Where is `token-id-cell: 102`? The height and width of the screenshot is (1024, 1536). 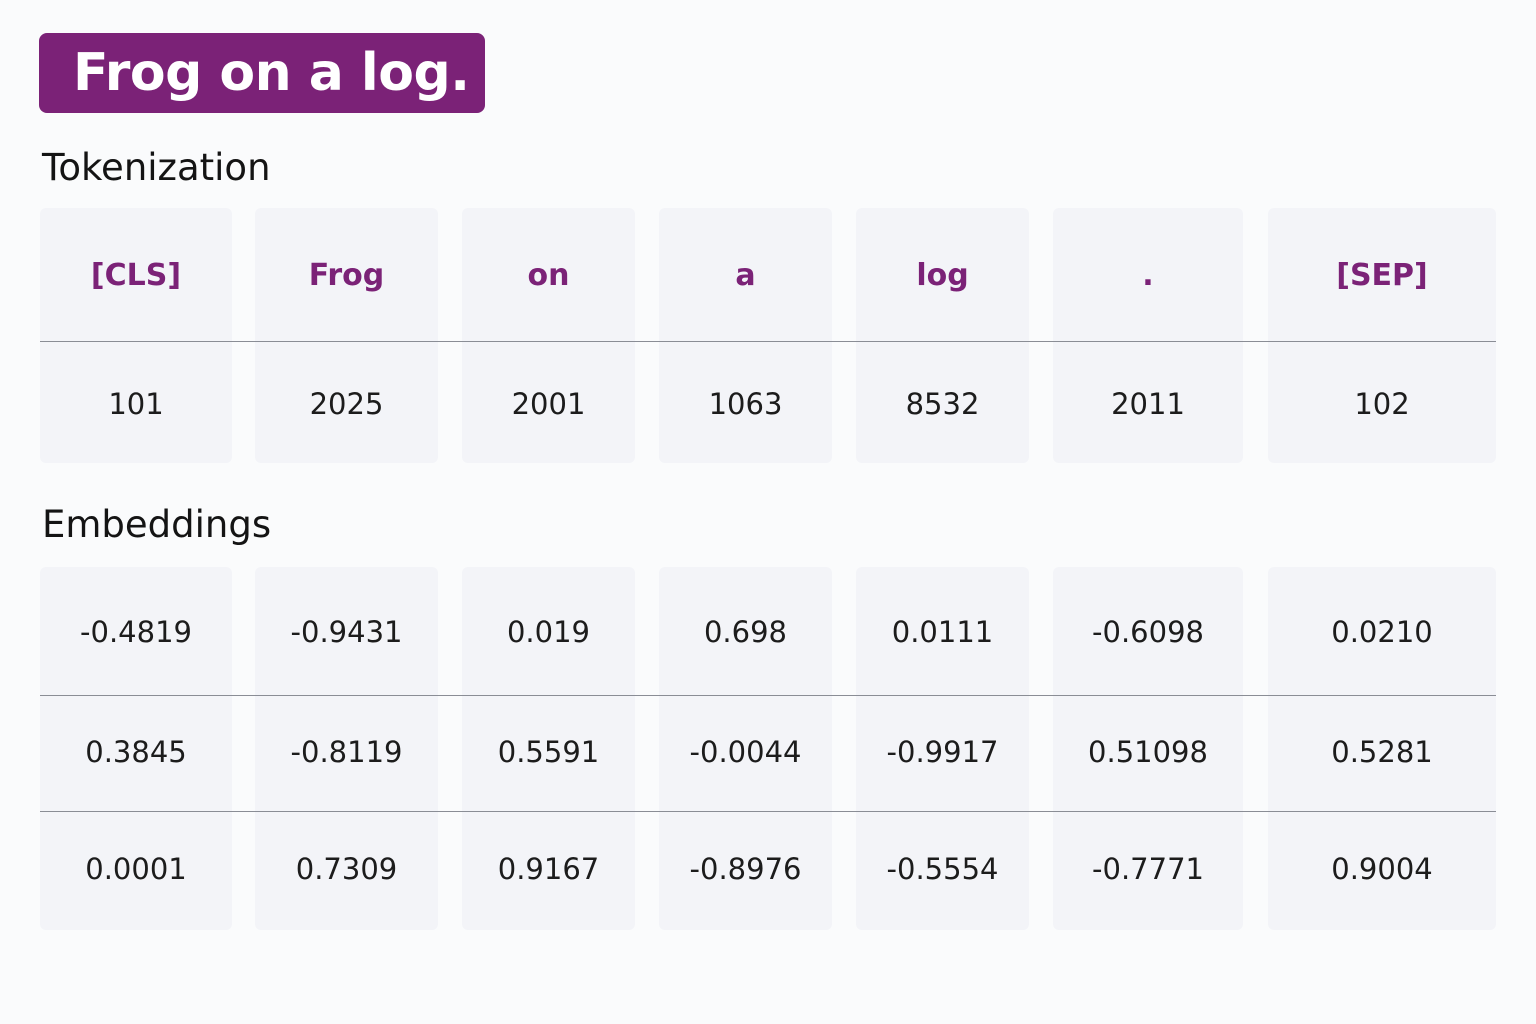 token-id-cell: 102 is located at coordinates (1382, 404).